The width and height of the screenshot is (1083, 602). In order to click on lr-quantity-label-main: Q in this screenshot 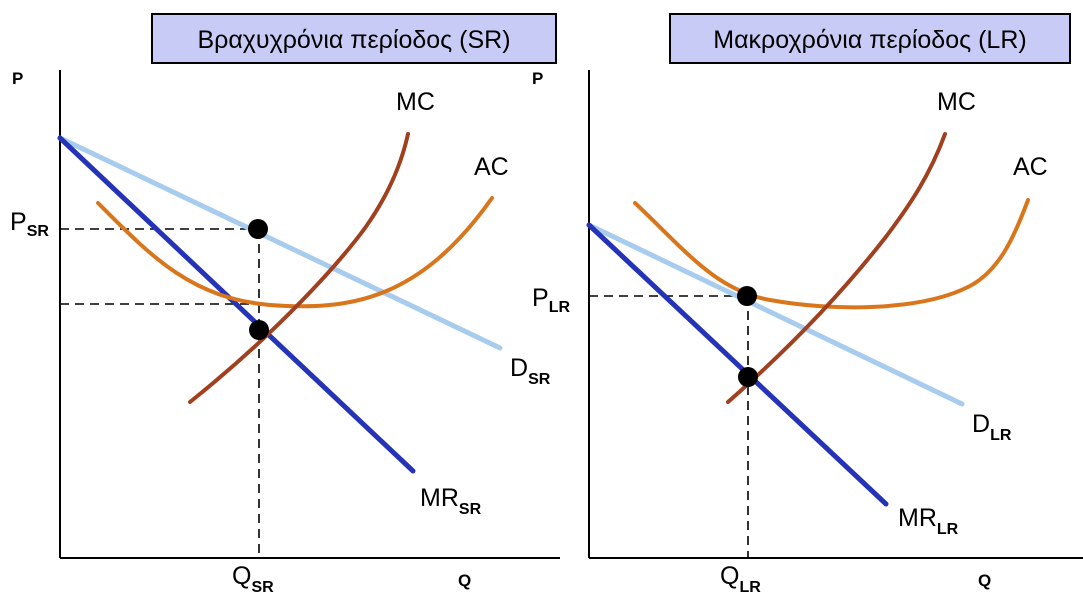, I will do `click(729, 576)`.